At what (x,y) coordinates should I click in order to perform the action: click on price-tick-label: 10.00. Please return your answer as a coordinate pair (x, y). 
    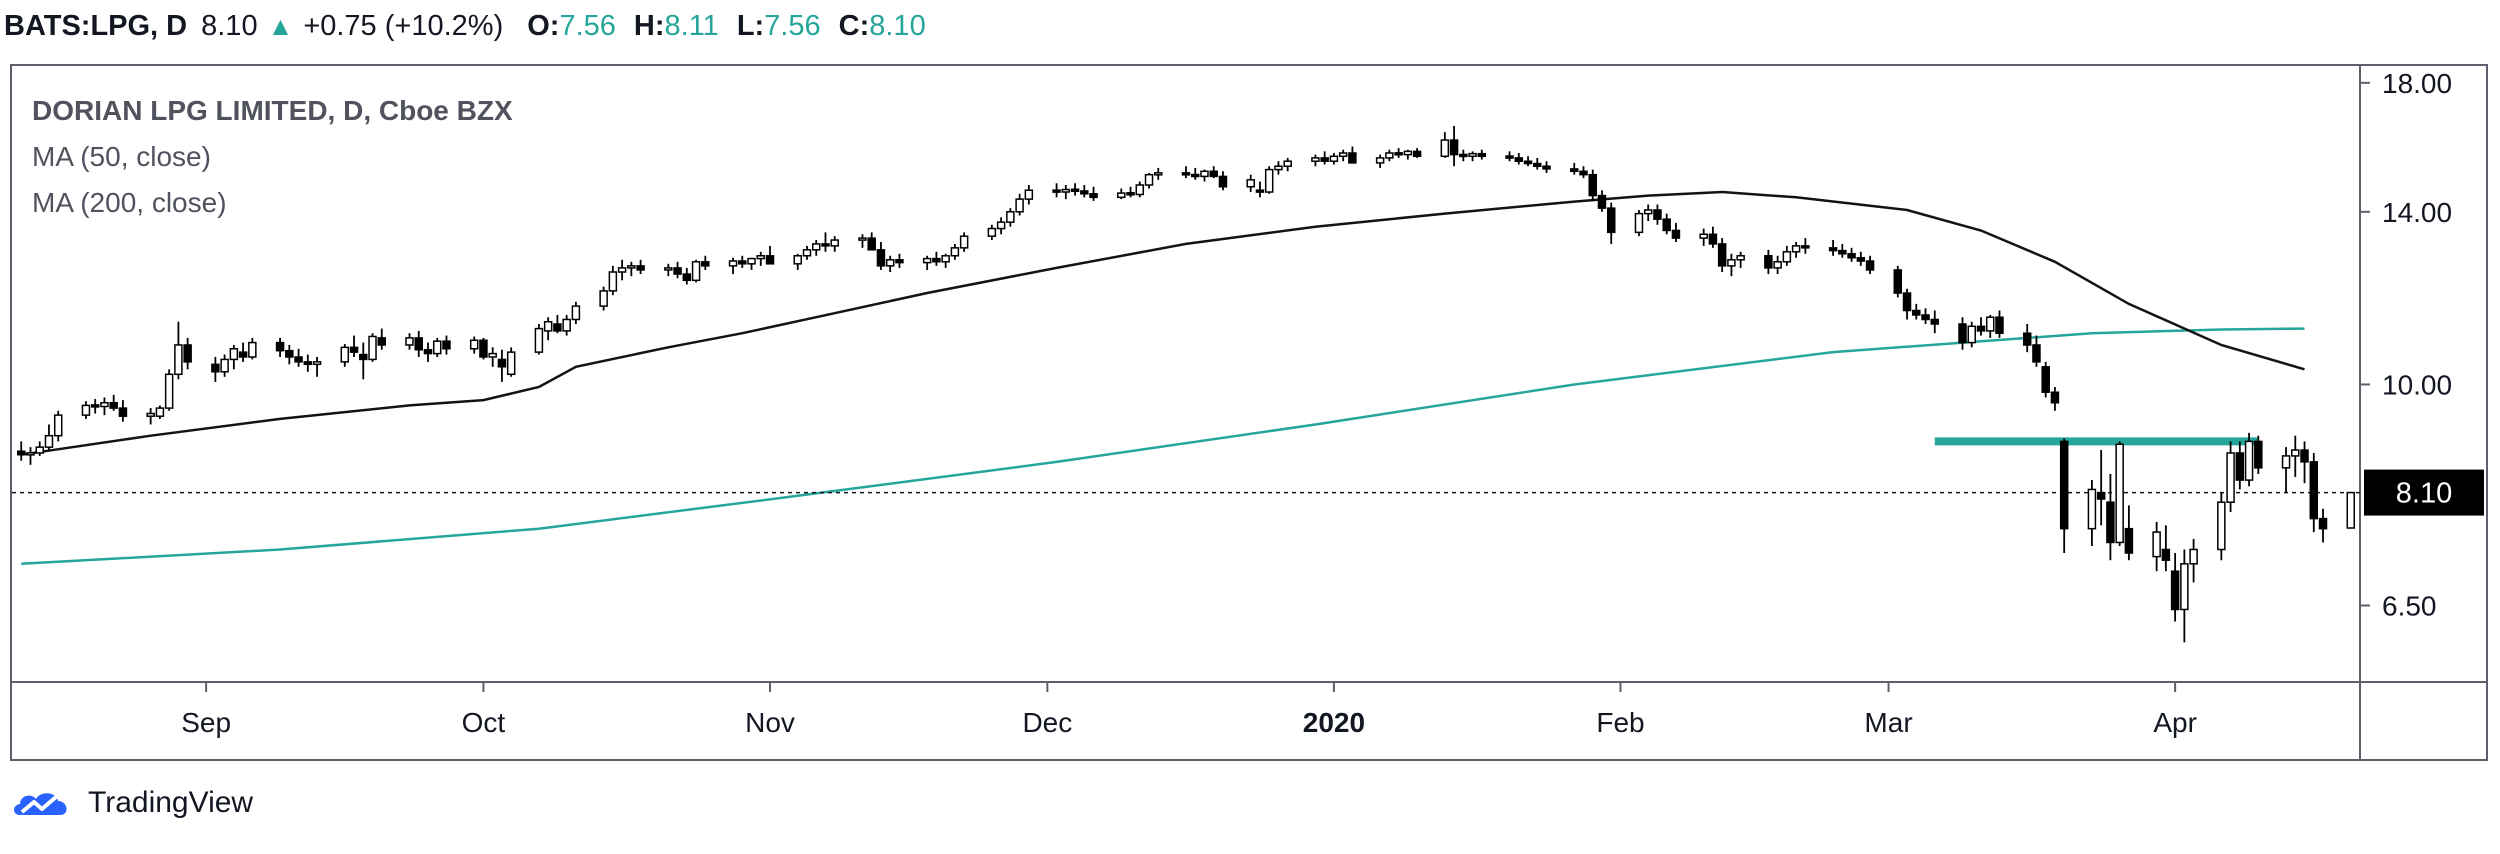
    Looking at the image, I should click on (2417, 384).